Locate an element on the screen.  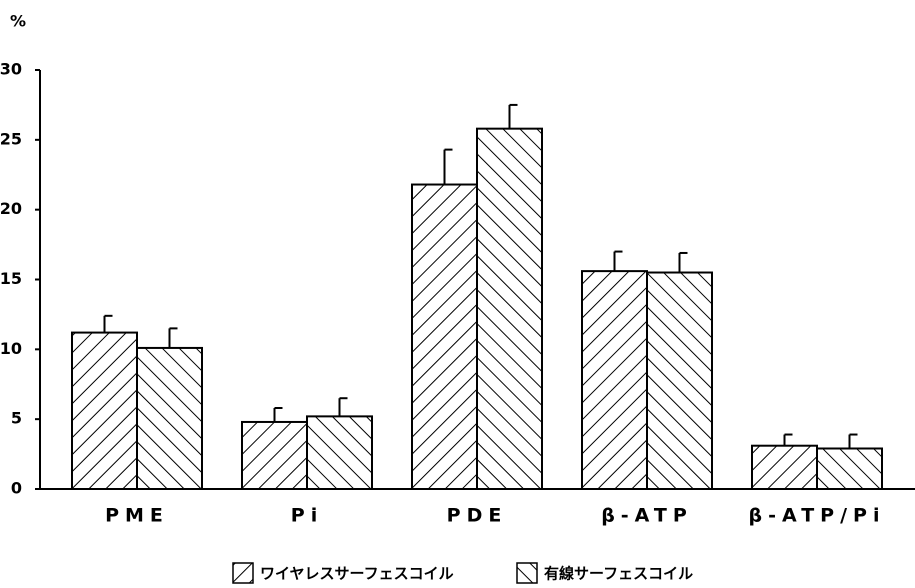
y-tick-label: 30 is located at coordinates (11, 69).